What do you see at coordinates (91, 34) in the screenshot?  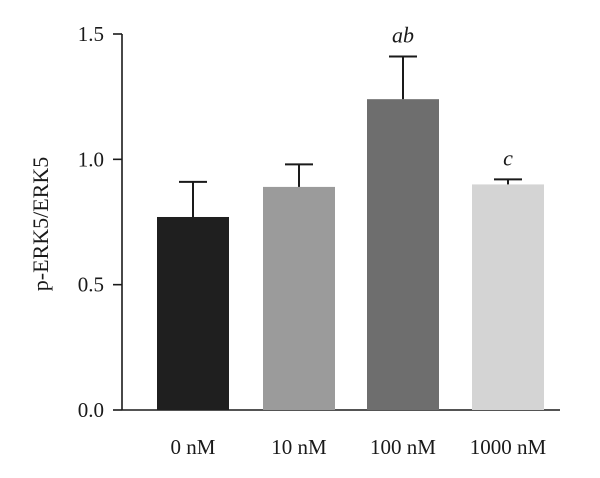 I see `y-tick-label: 1.5` at bounding box center [91, 34].